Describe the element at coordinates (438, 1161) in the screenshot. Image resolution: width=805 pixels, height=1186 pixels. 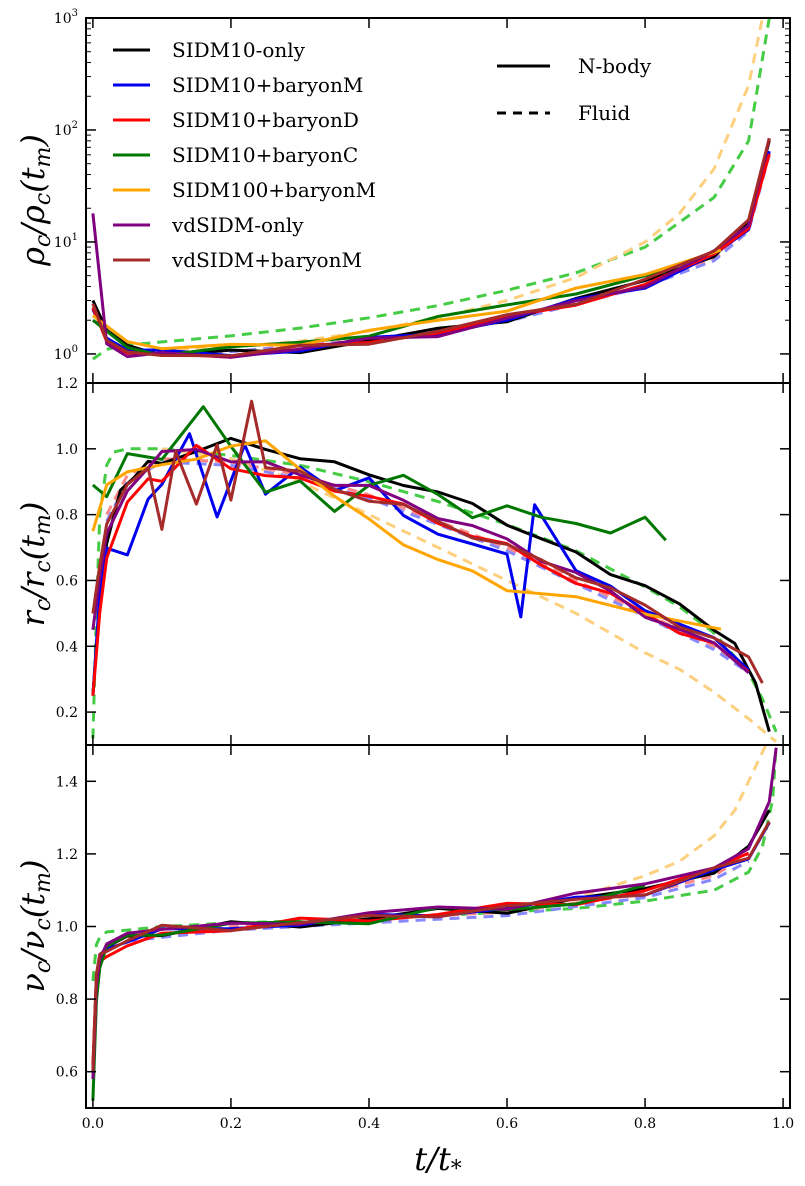
I see `x-axis-label: t/t*` at that location.